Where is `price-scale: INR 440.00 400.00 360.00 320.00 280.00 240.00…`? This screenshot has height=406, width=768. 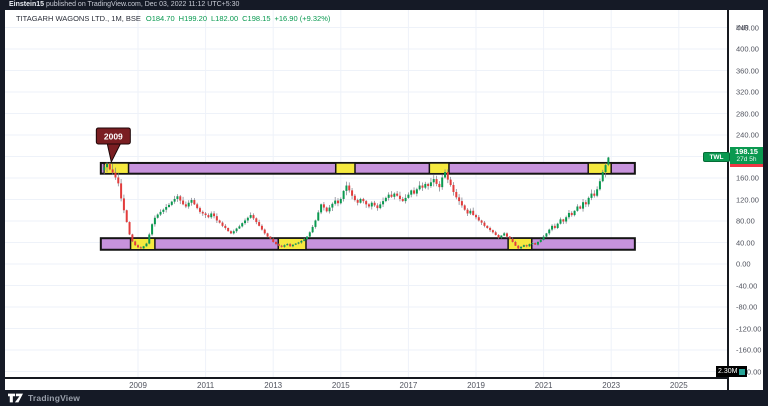
price-scale: INR 440.00 400.00 360.00 320.00 280.00 240.00… is located at coordinates (746, 193).